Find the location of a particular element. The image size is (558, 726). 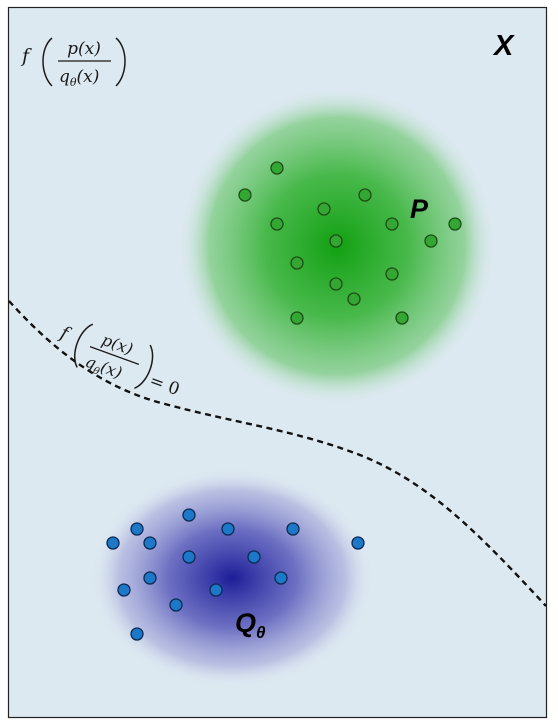

density-ratio-formula: f p(x) qθ(x) is located at coordinates (73, 63).